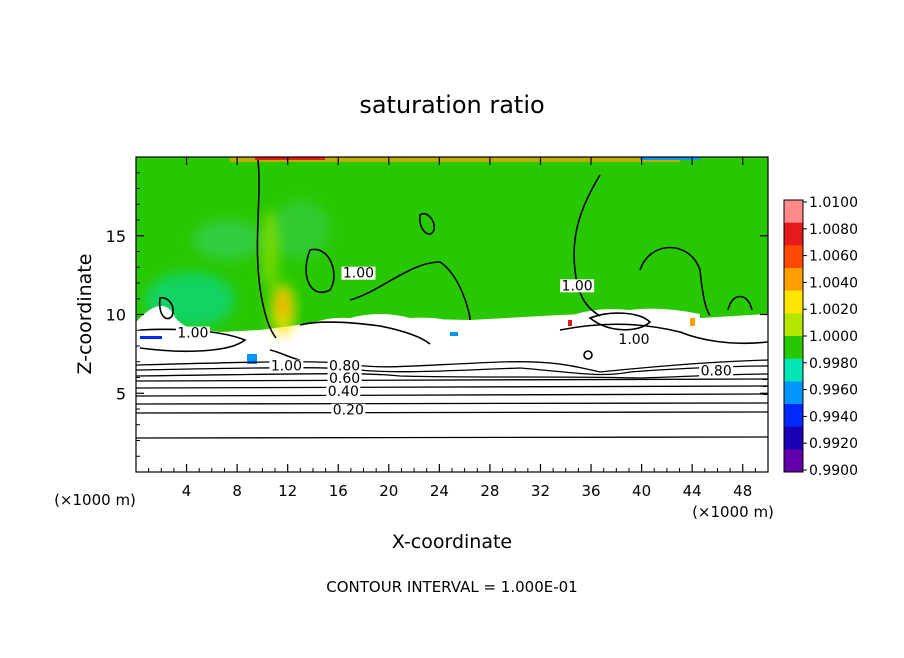 The image size is (904, 658). Describe the element at coordinates (733, 512) in the screenshot. I see `x-unit-right: (×1000 m)` at that location.